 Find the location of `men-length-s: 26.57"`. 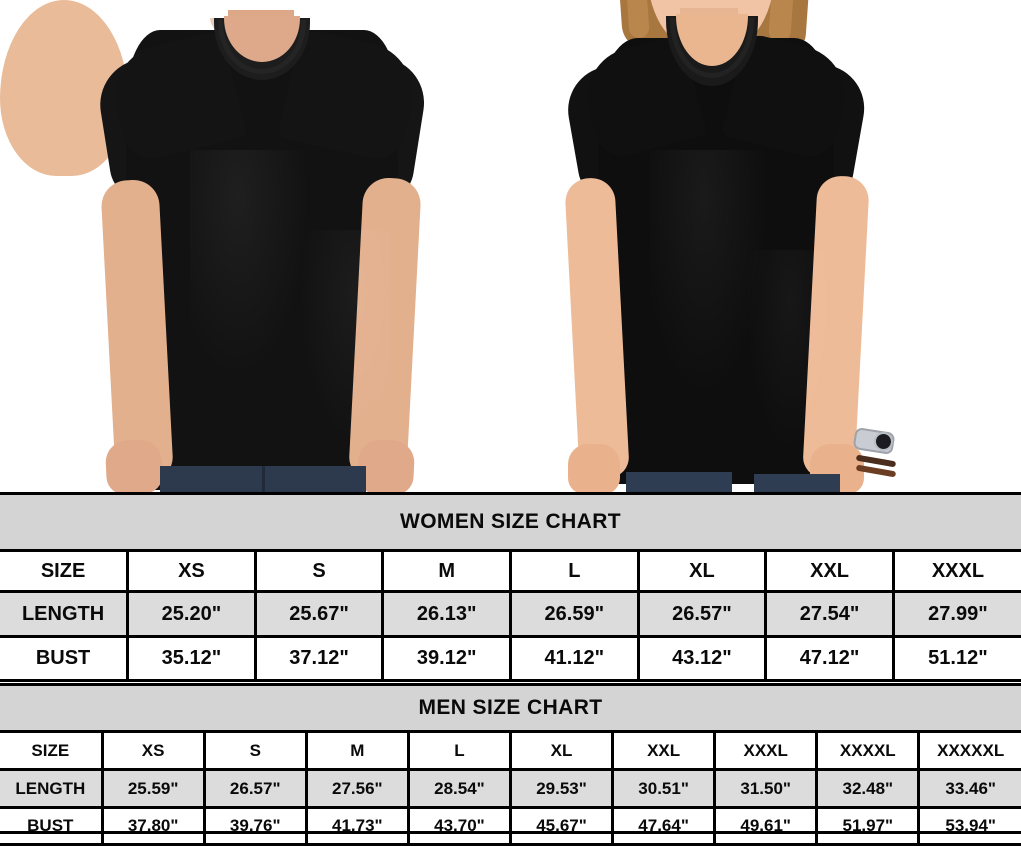

men-length-s: 26.57" is located at coordinates (255, 788).